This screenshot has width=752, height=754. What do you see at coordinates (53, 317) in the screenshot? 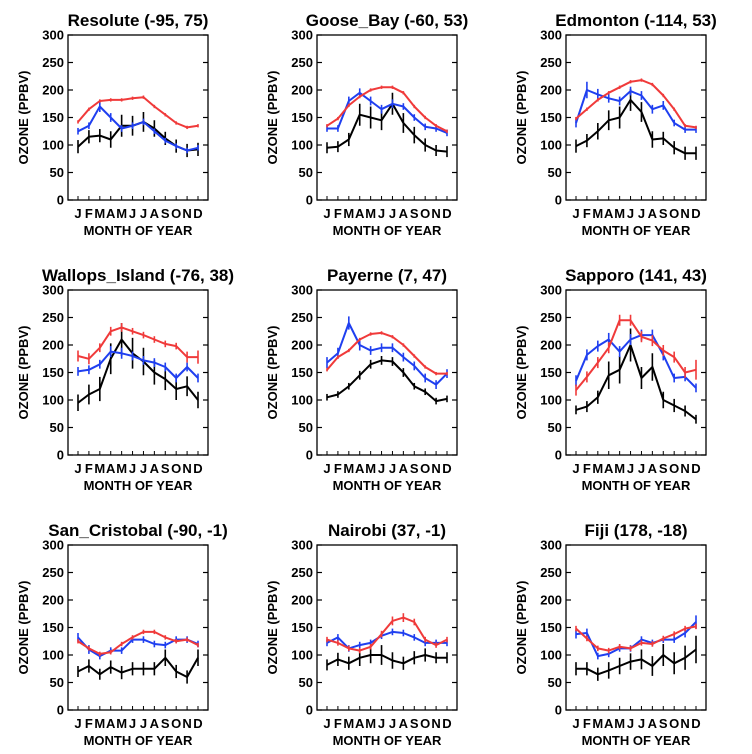
I see `y-tick-label: 250` at bounding box center [53, 317].